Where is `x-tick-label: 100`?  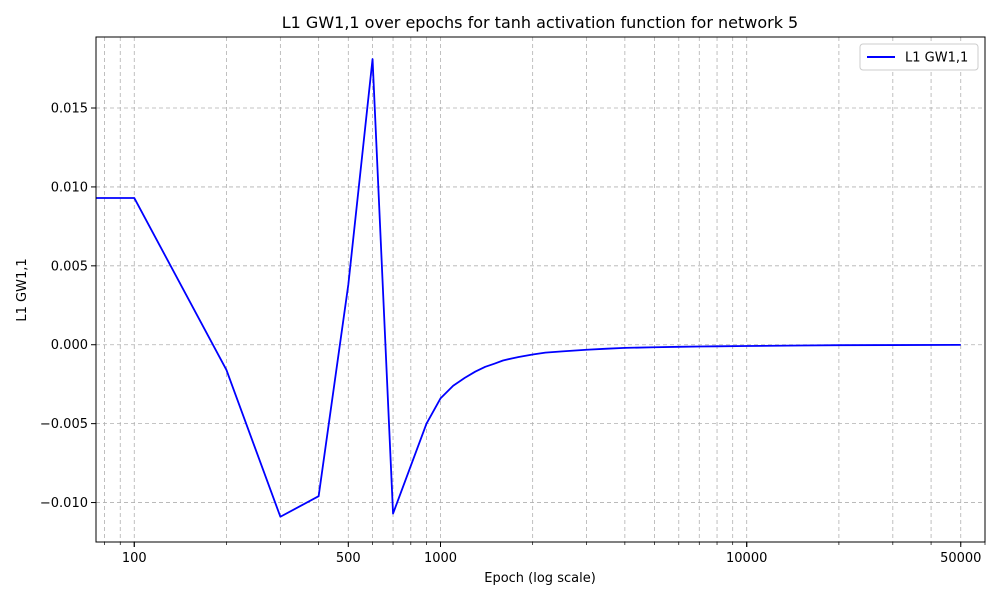
x-tick-label: 100 is located at coordinates (134, 558).